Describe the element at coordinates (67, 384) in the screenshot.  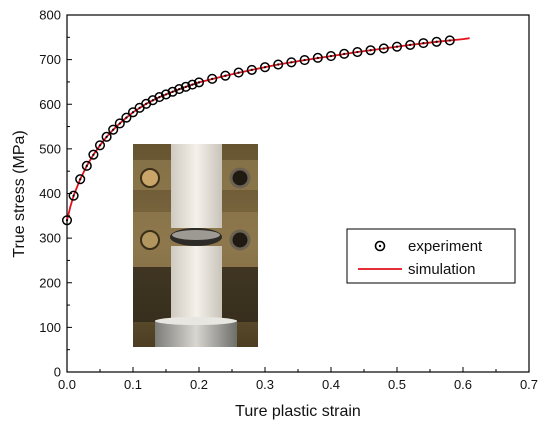
I see `x-tick-label: 0.0` at that location.